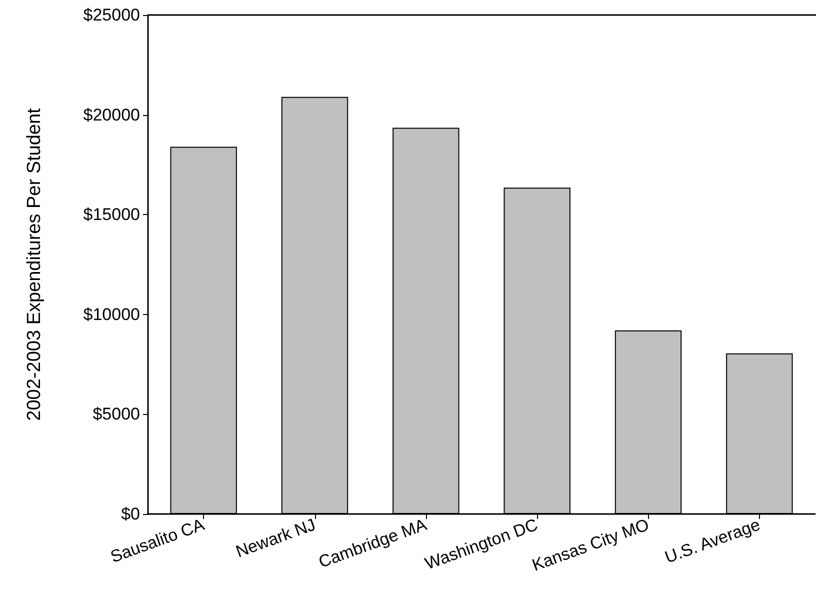 The image size is (816, 592). What do you see at coordinates (111, 214) in the screenshot?
I see `y-tick-label: $15000` at bounding box center [111, 214].